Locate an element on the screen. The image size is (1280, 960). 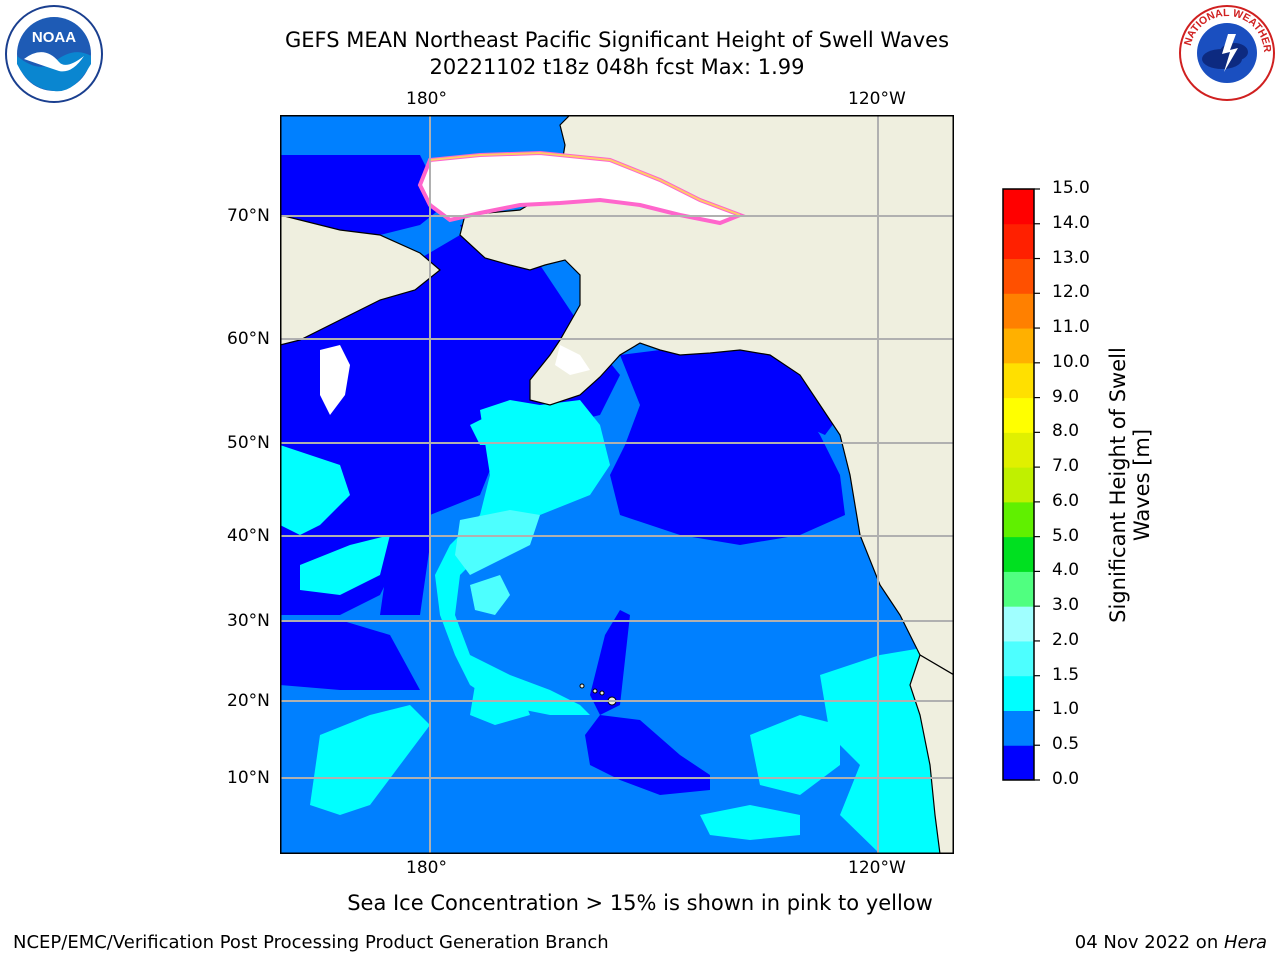
colorbar-tick-label: 6.0 is located at coordinates (1066, 500).